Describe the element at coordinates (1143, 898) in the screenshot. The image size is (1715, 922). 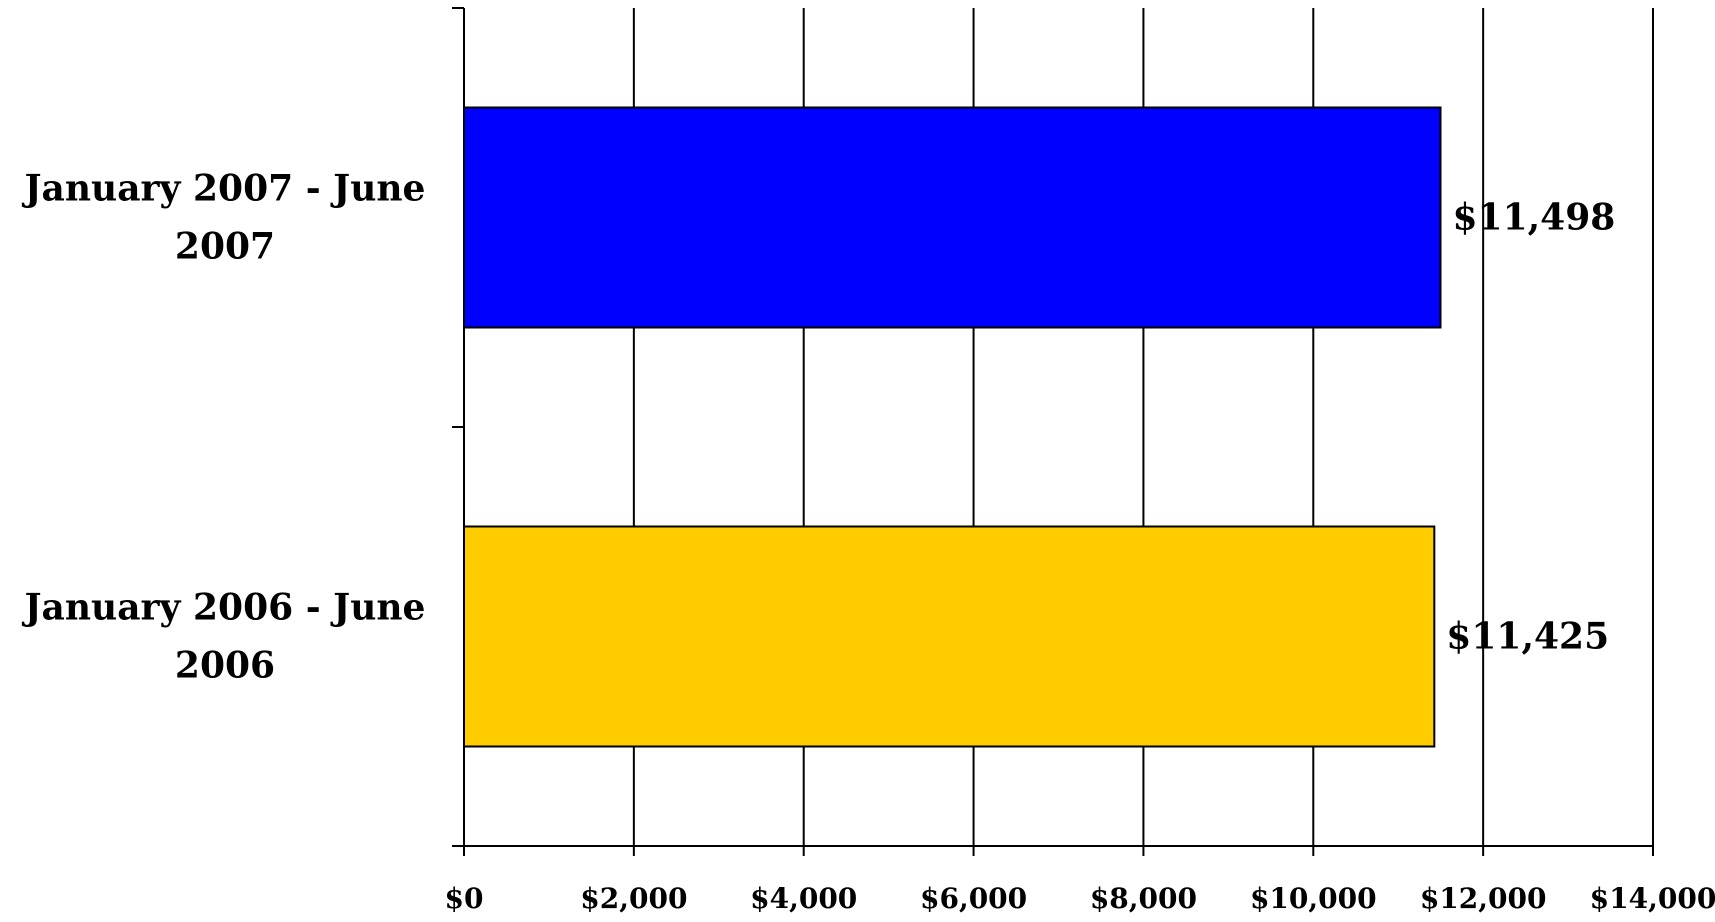
I see `x-tick-label-8000: $8,000` at that location.